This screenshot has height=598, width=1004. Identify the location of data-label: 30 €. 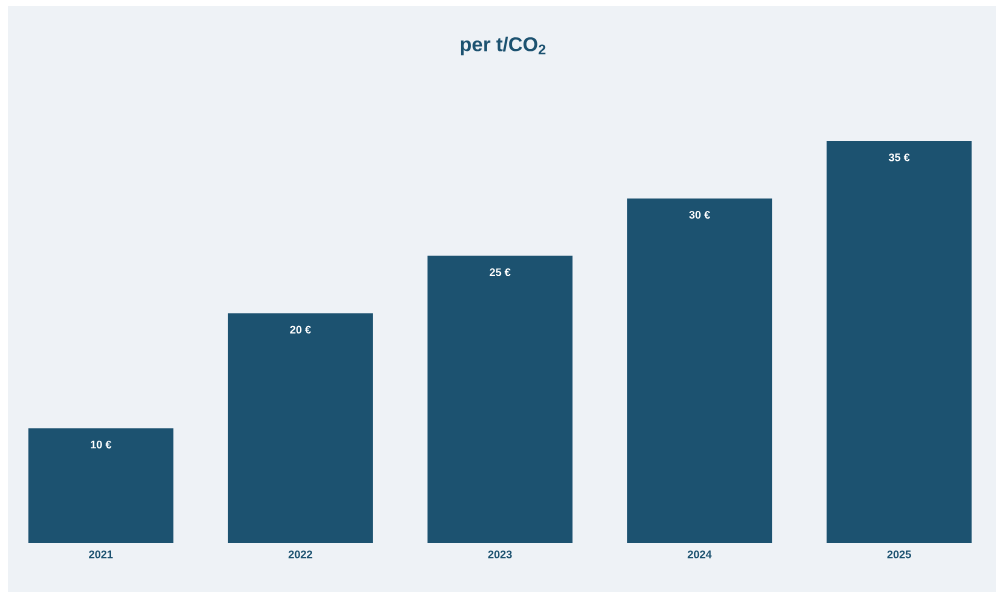
(700, 214).